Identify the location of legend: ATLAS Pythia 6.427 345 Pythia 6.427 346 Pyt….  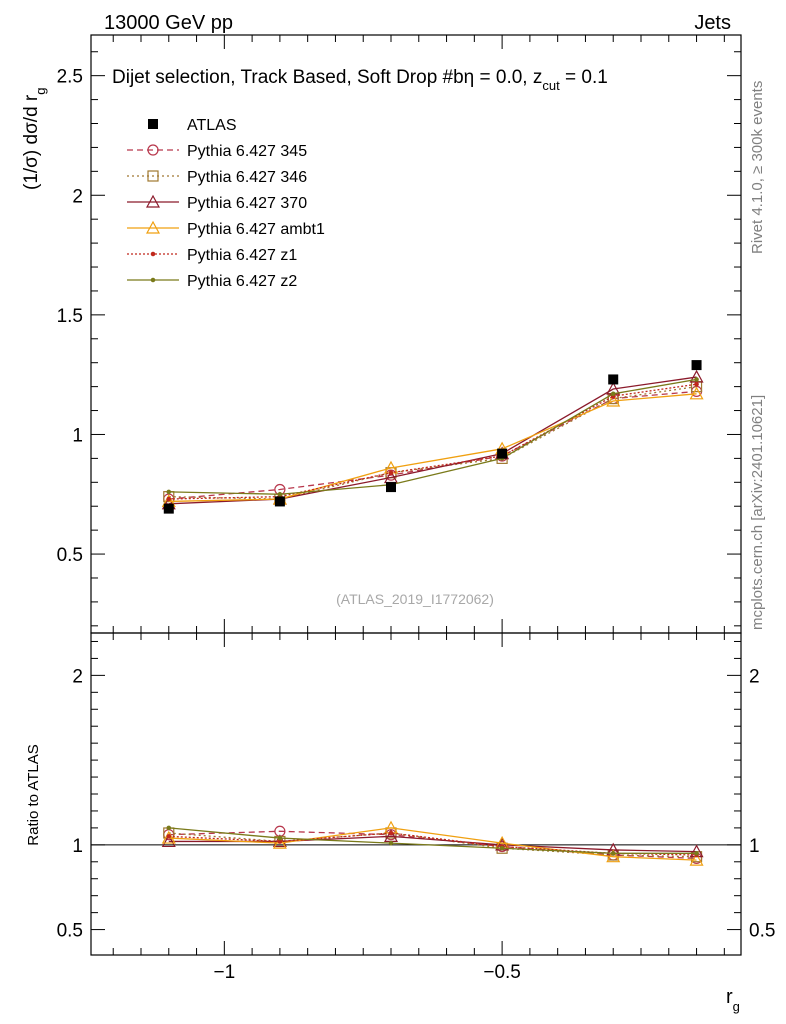
(226, 203).